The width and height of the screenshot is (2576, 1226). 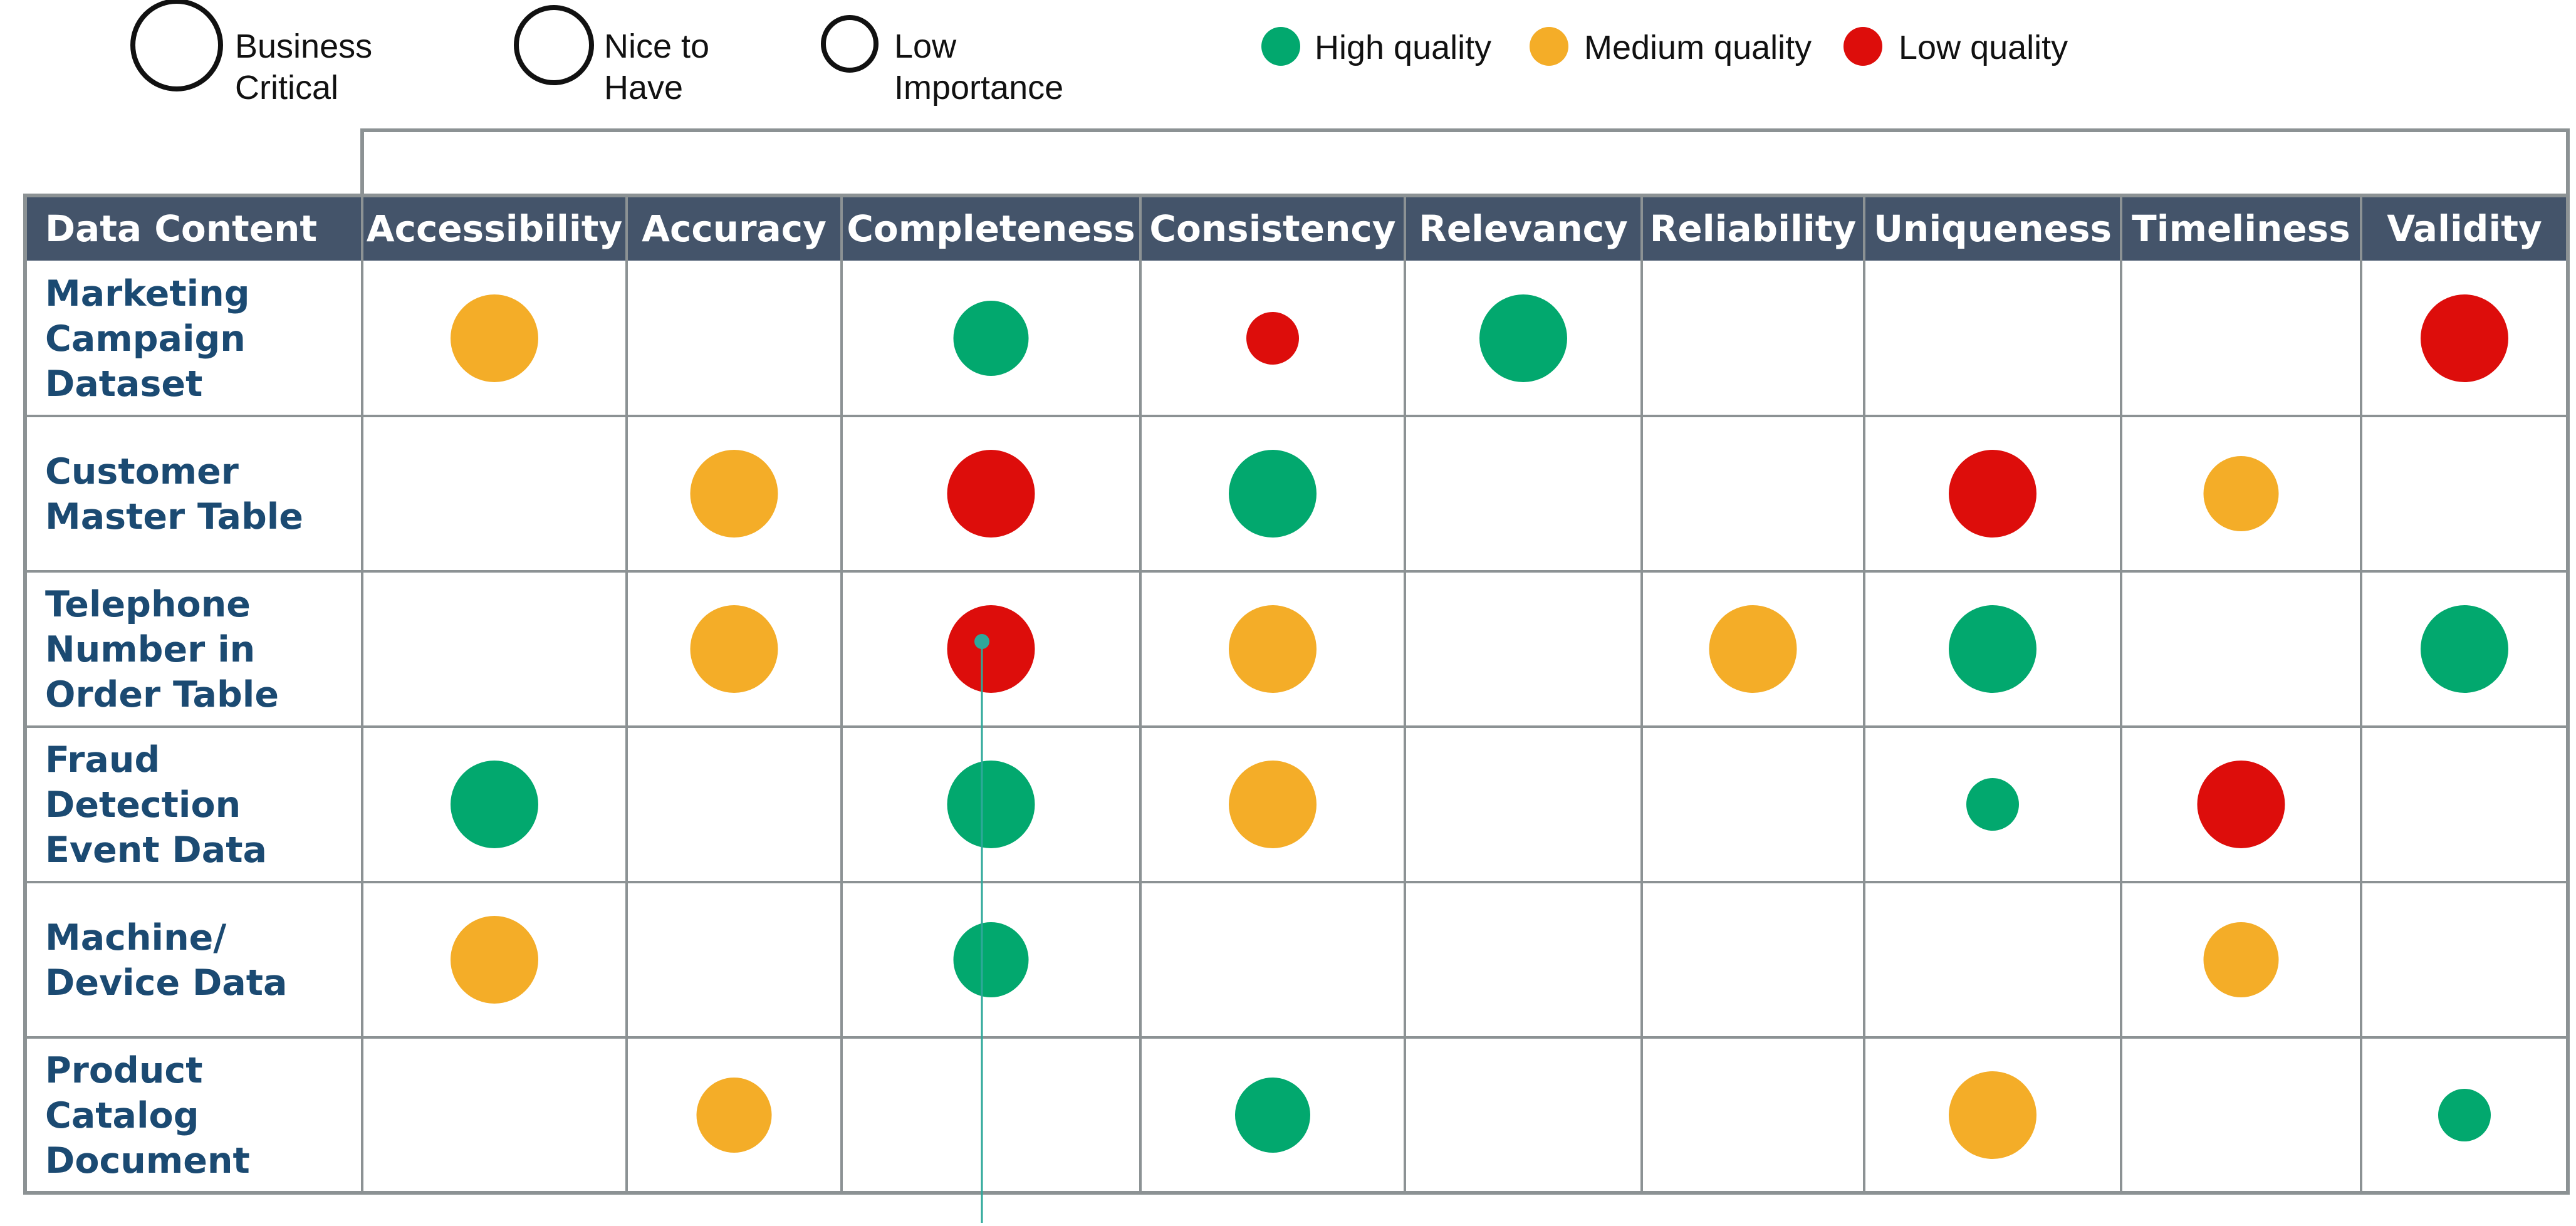 I want to click on legend-nice-to-have-label: Have, so click(x=643, y=87).